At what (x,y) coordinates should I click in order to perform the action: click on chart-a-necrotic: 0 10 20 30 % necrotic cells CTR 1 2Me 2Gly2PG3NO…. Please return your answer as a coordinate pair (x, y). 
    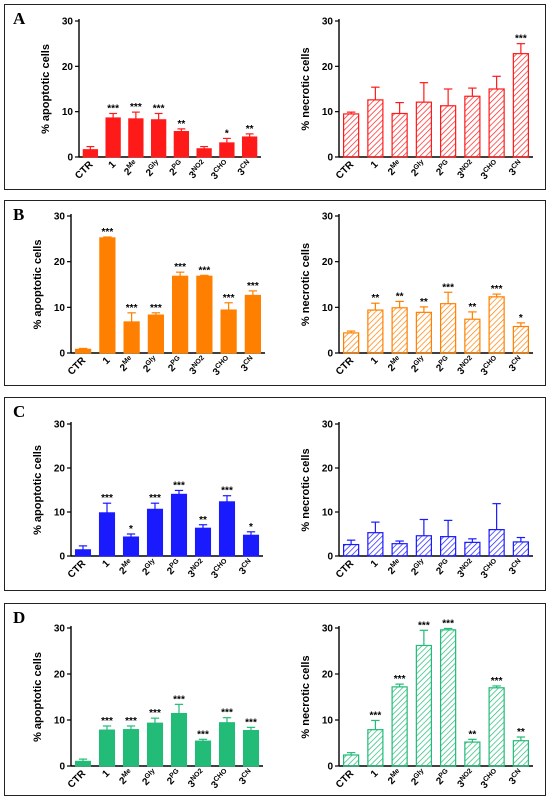
    Looking at the image, I should click on (416, 99).